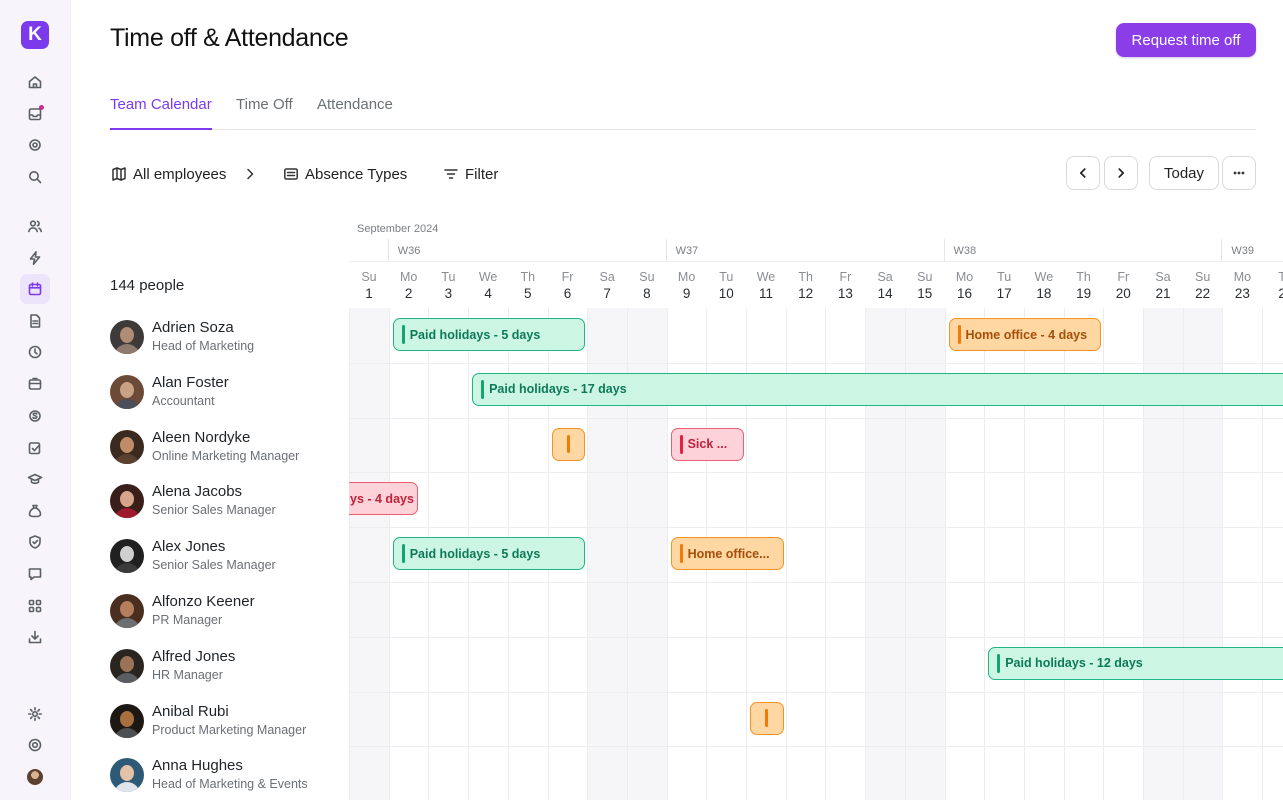 This screenshot has height=800, width=1283. I want to click on day-number: 12, so click(806, 293).